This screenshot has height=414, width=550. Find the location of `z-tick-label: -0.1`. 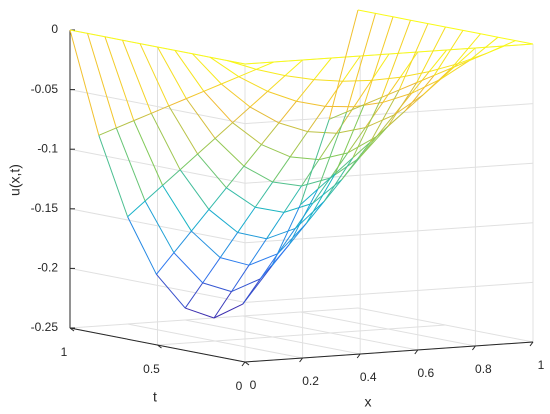

z-tick-label: -0.1 is located at coordinates (47, 148).